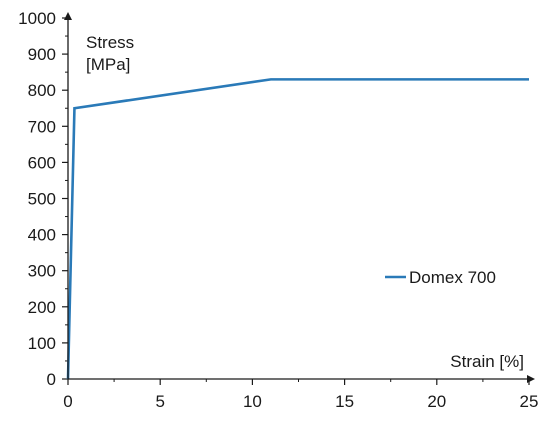  I want to click on x-tick-label: 5, so click(159, 401).